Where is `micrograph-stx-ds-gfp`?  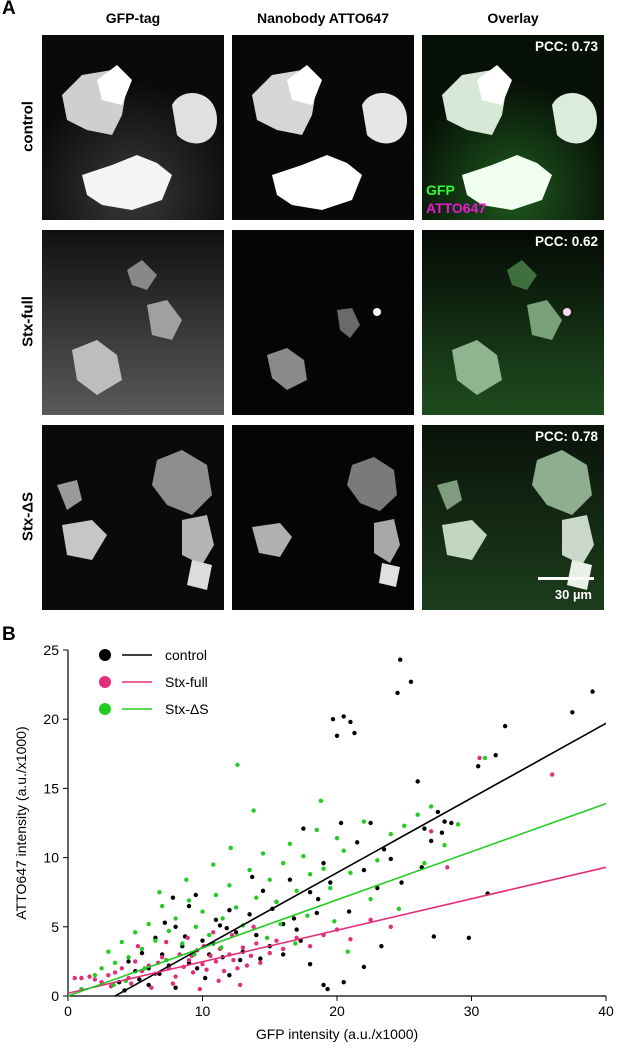
micrograph-stx-ds-gfp is located at coordinates (133, 517).